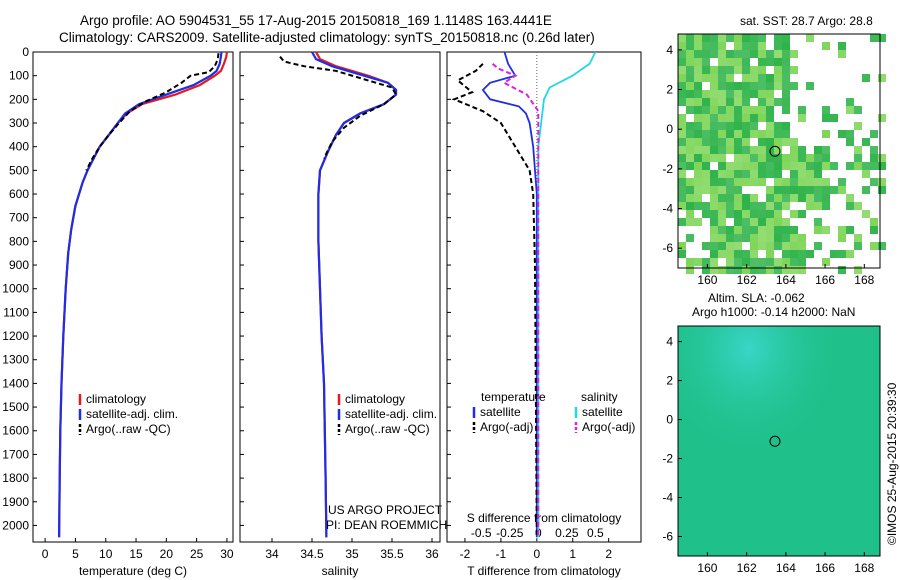 Image resolution: width=900 pixels, height=580 pixels. Describe the element at coordinates (227, 554) in the screenshot. I see `temperature-xtick-label: 30` at that location.